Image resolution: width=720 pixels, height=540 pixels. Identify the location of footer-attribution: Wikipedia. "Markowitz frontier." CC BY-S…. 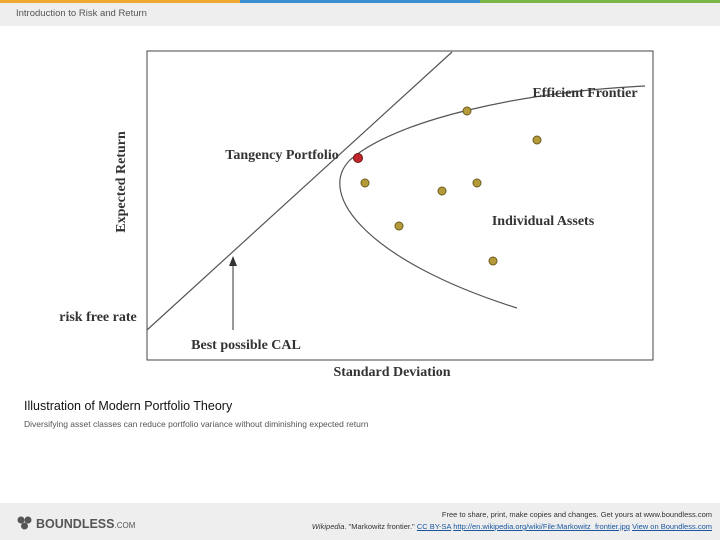
(512, 527).